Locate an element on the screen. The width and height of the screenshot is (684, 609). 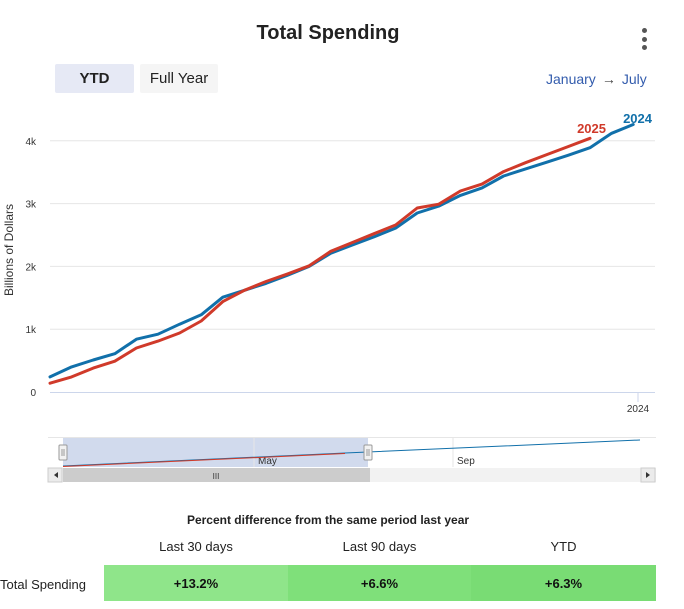
navigator-selected-range is located at coordinates (215, 452).